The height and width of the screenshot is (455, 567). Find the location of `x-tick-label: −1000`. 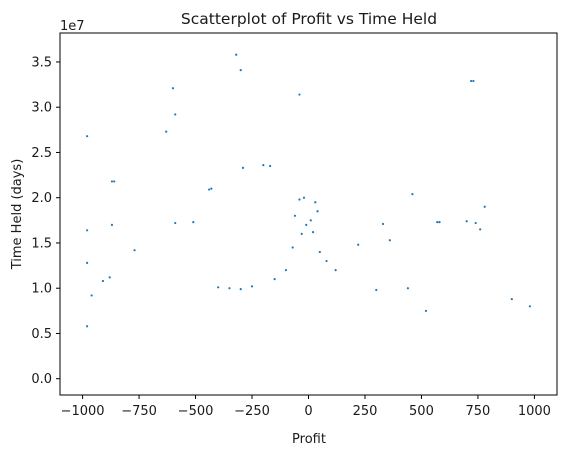

x-tick-label: −1000 is located at coordinates (83, 411).